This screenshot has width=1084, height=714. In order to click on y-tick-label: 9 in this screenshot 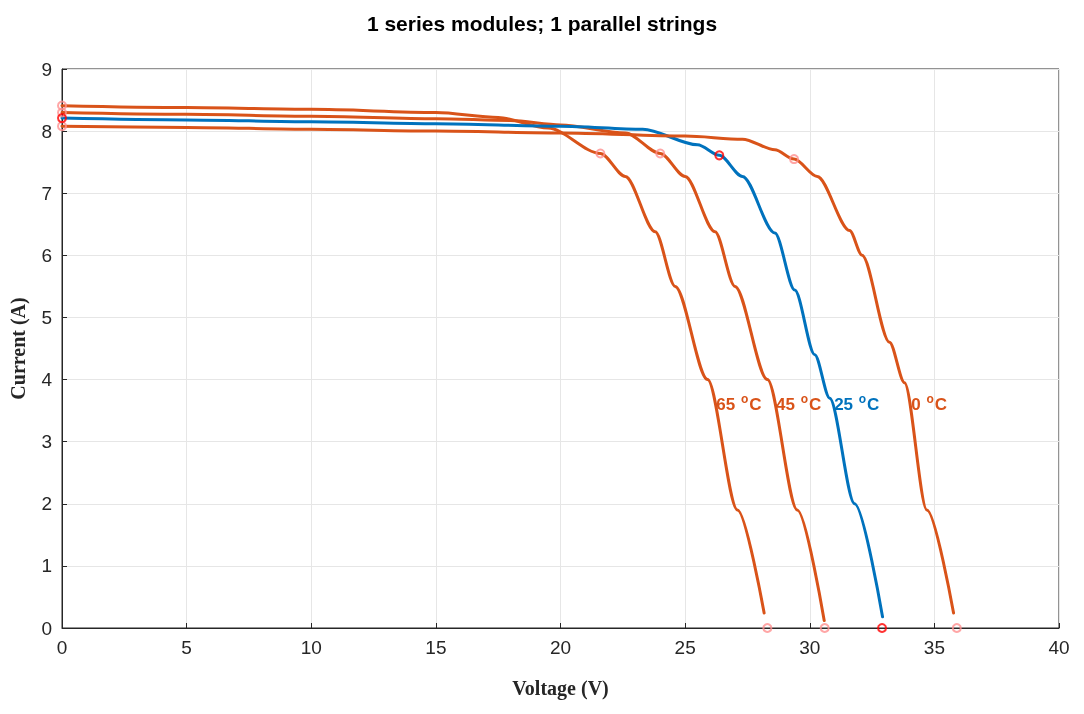, I will do `click(46, 69)`.